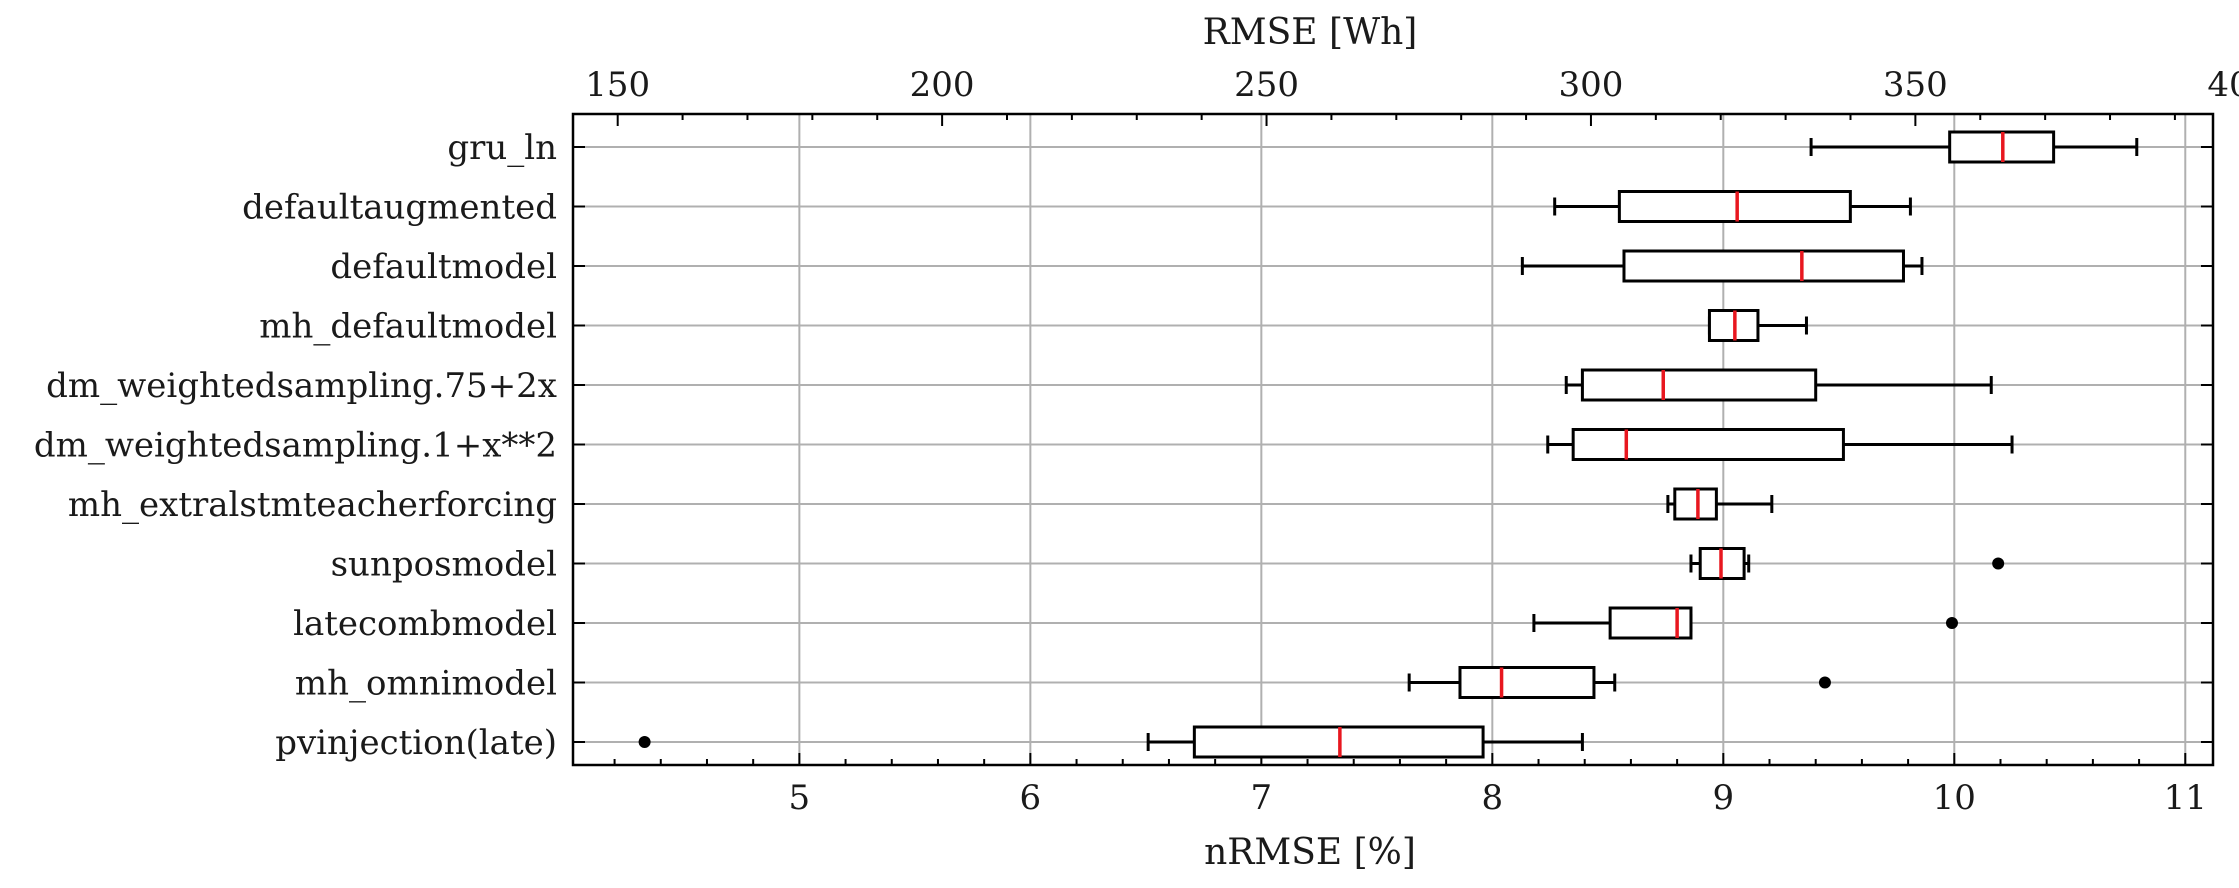  I want to click on box-pvinjection(late), so click(1111, 742).